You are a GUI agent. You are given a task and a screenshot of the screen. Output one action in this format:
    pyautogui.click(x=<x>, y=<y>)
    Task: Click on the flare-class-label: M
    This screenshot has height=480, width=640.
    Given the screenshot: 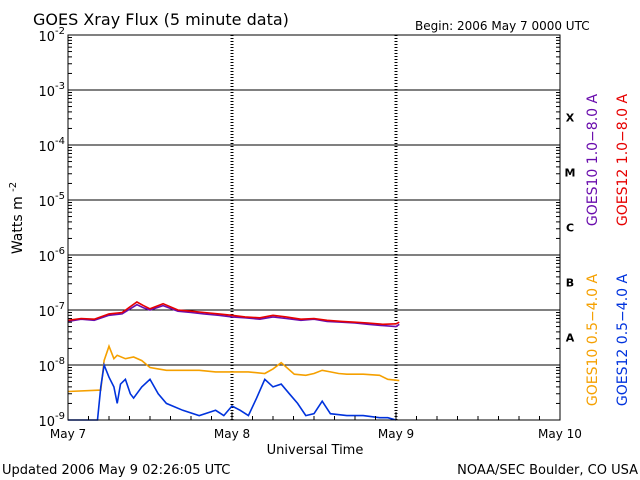 What is the action you would take?
    pyautogui.click(x=570, y=173)
    